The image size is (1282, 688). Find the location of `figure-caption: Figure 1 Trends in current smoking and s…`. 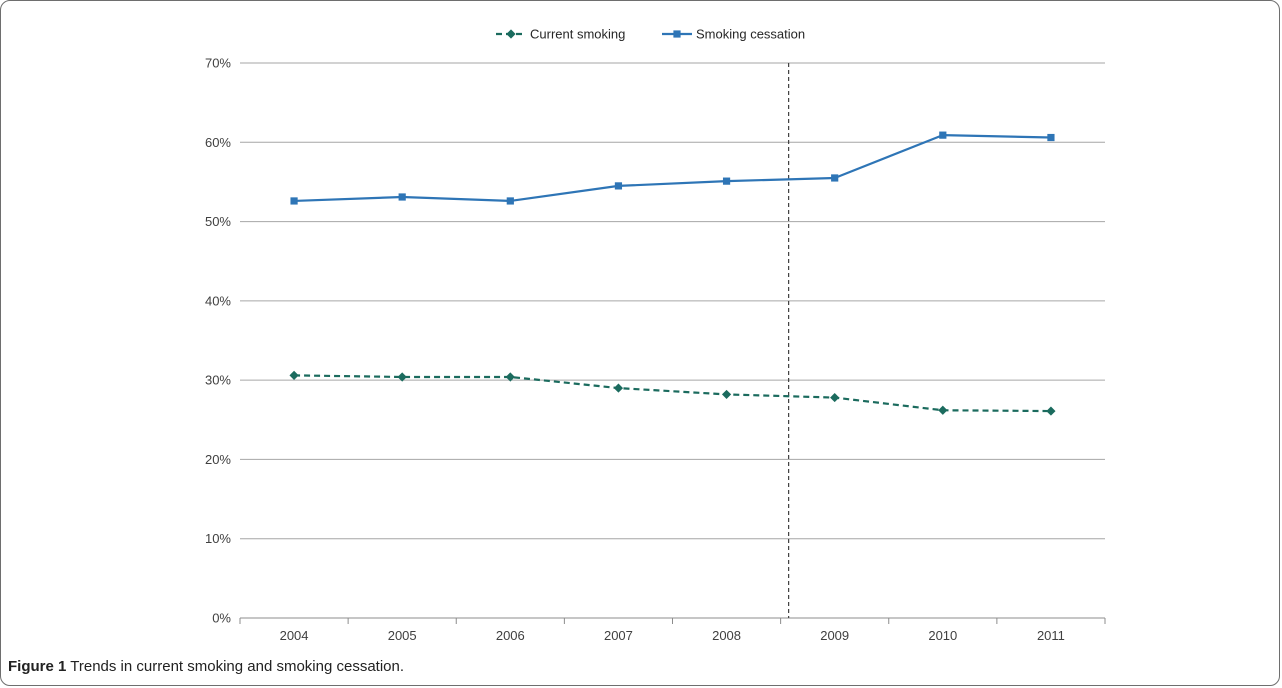

figure-caption: Figure 1 Trends in current smoking and s… is located at coordinates (206, 666).